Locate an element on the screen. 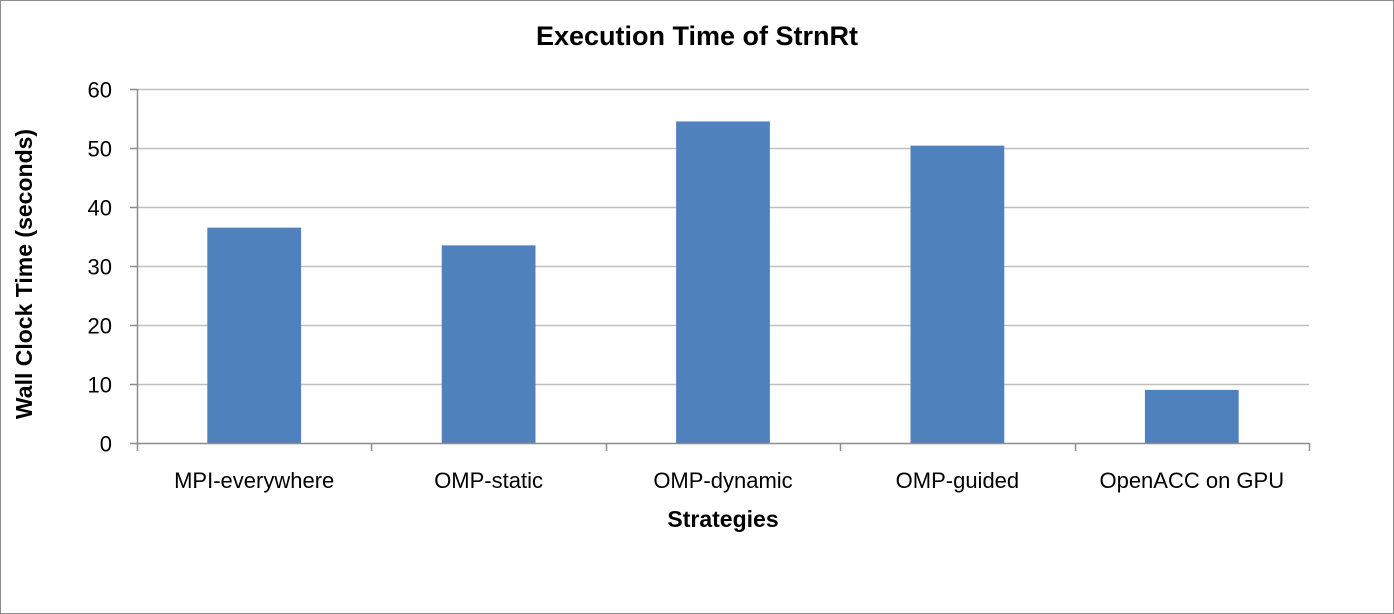  x-tick-label: OpenACC on GPU is located at coordinates (1191, 480).